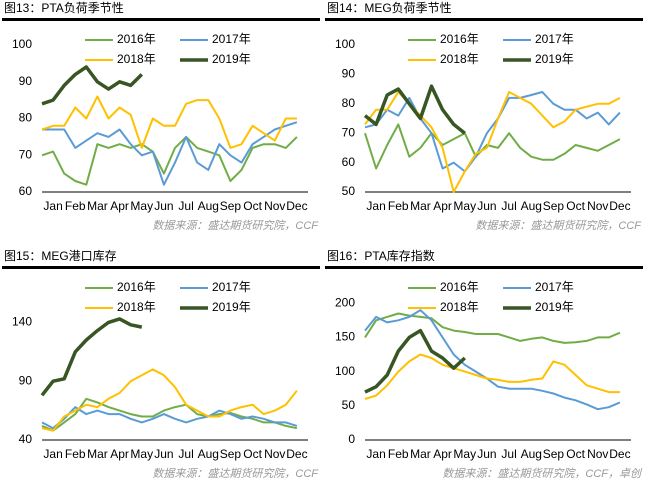  What do you see at coordinates (349, 405) in the screenshot?
I see `y-tick-label: 50` at bounding box center [349, 405].